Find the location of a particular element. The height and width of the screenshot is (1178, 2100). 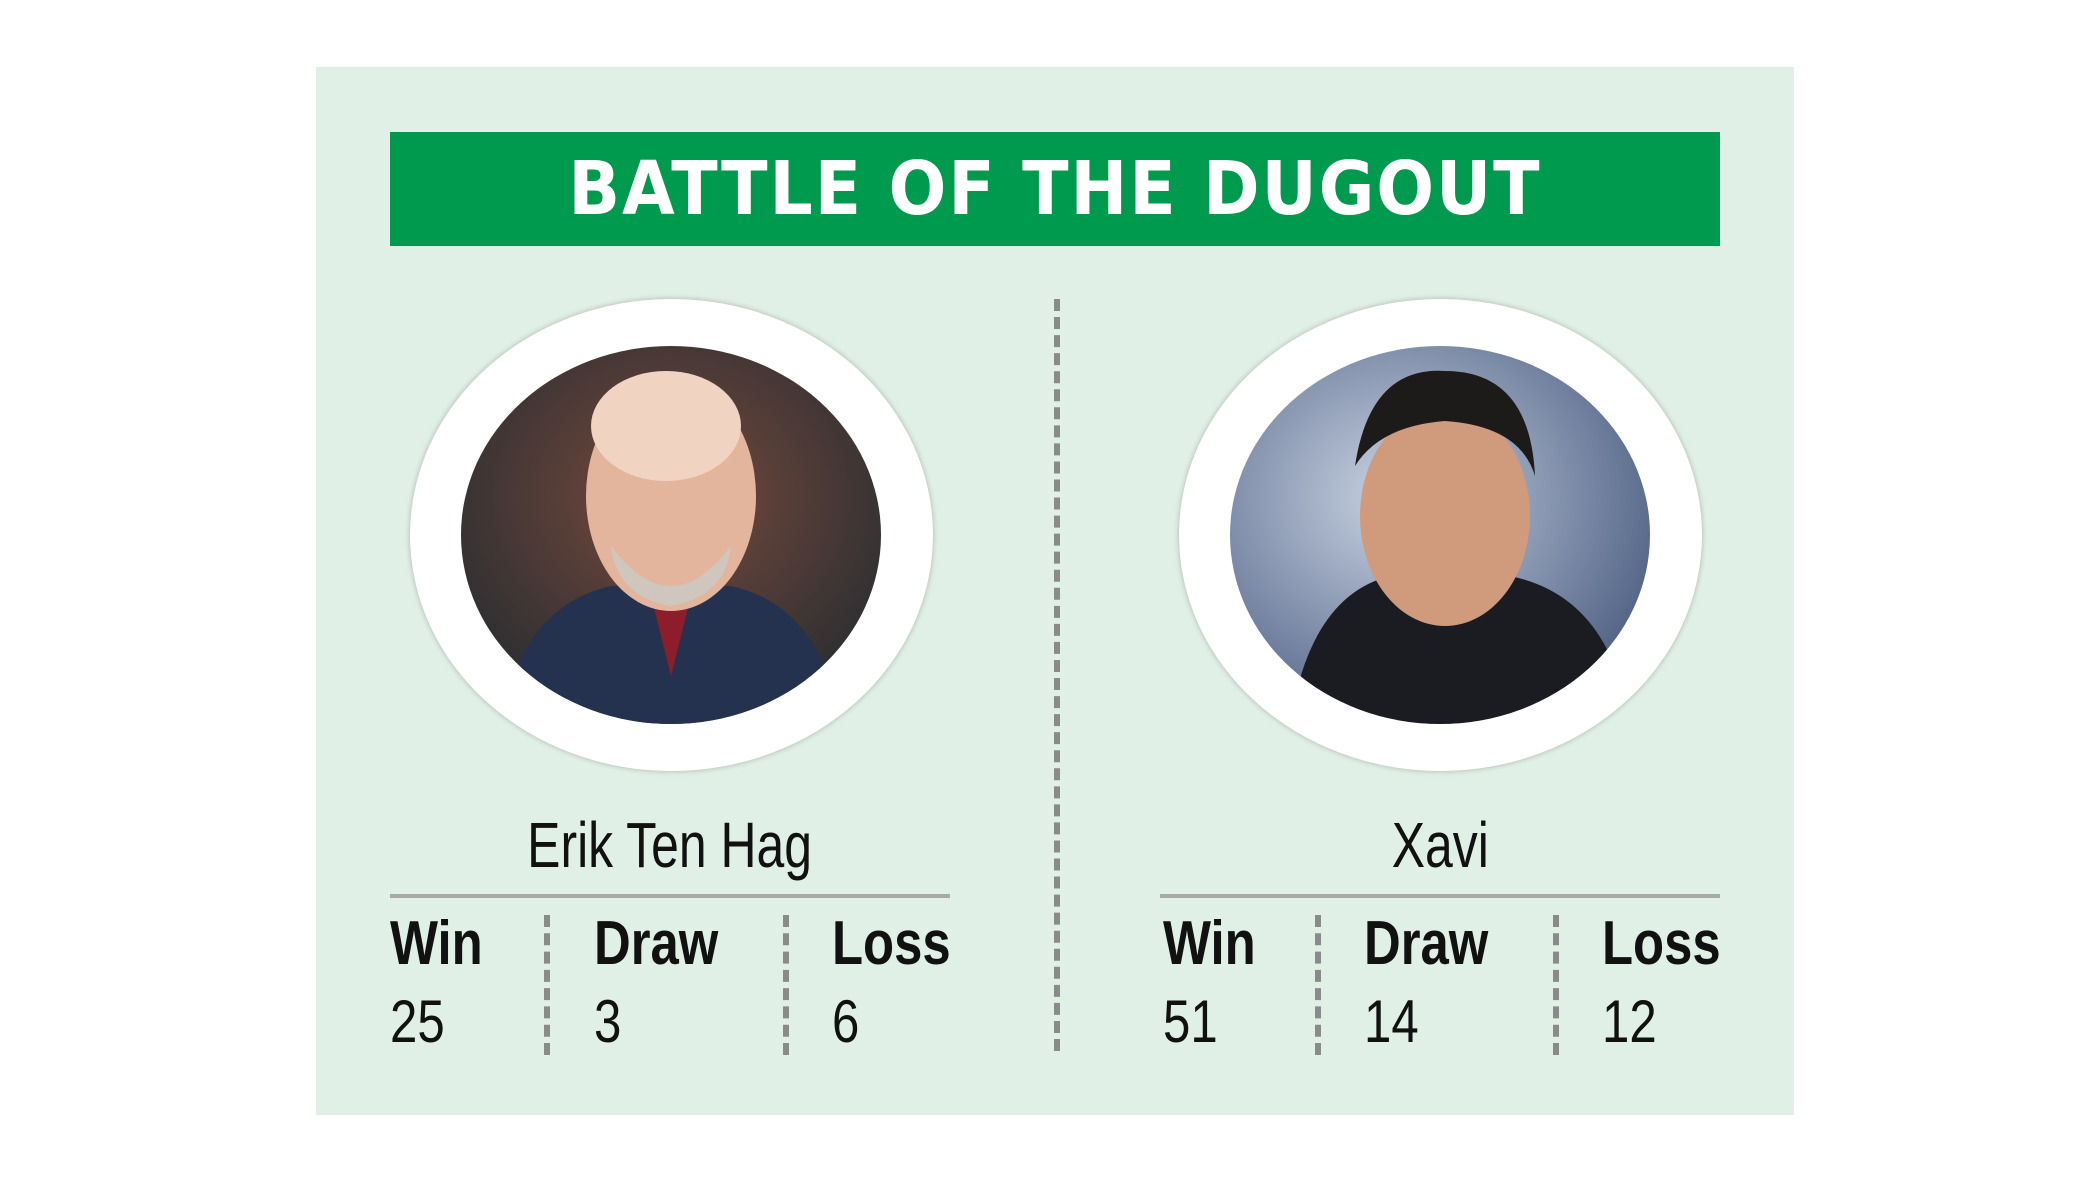

xavi-photo is located at coordinates (1440, 535).